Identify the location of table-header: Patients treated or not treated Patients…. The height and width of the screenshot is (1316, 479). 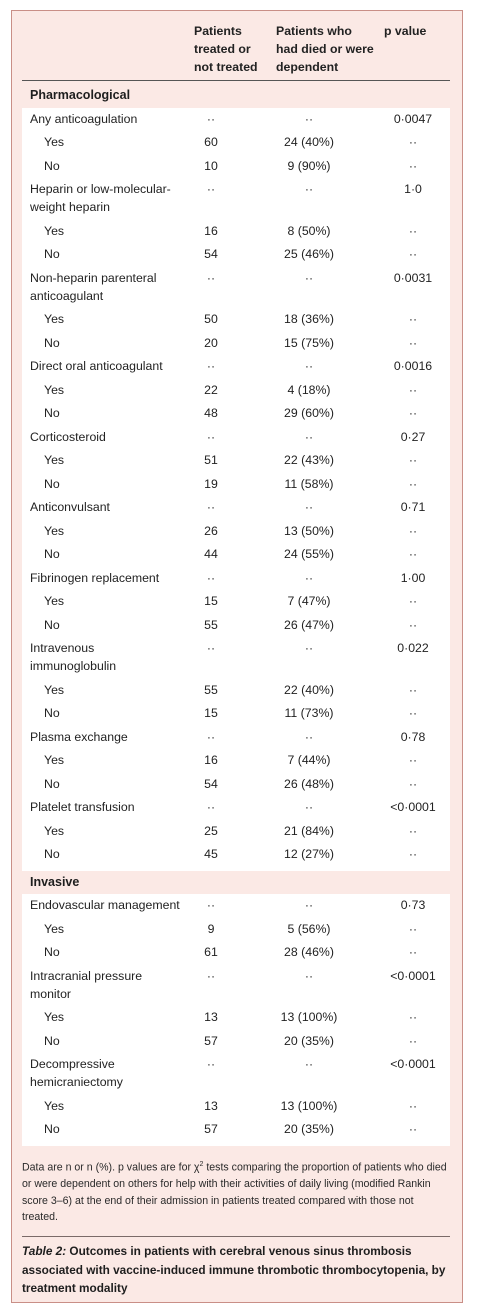
(236, 51).